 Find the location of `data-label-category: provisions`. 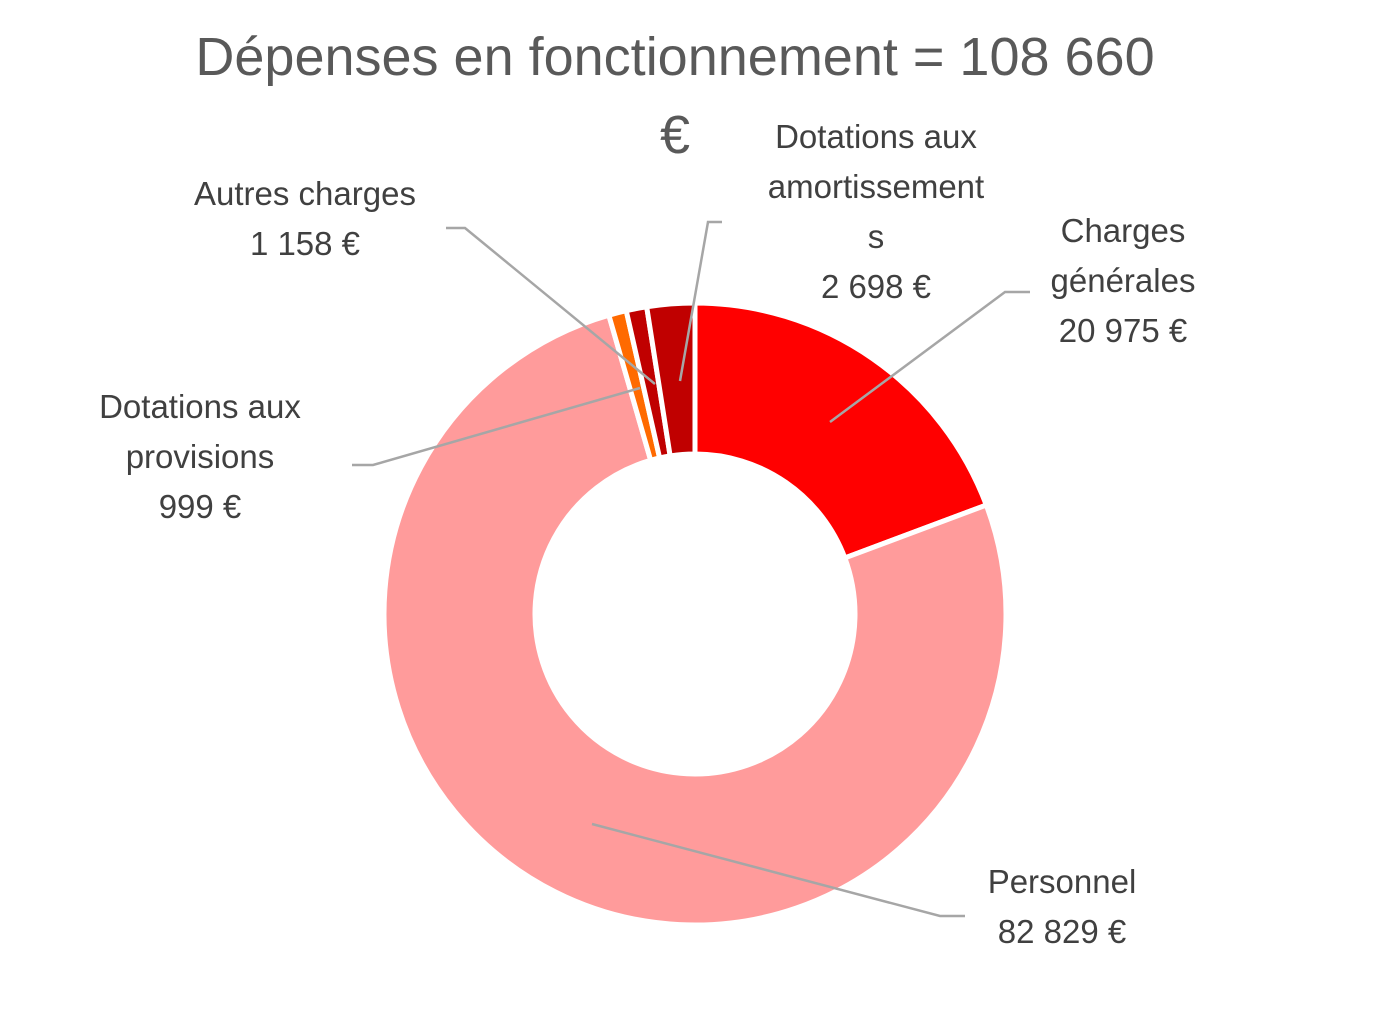

data-label-category: provisions is located at coordinates (200, 456).